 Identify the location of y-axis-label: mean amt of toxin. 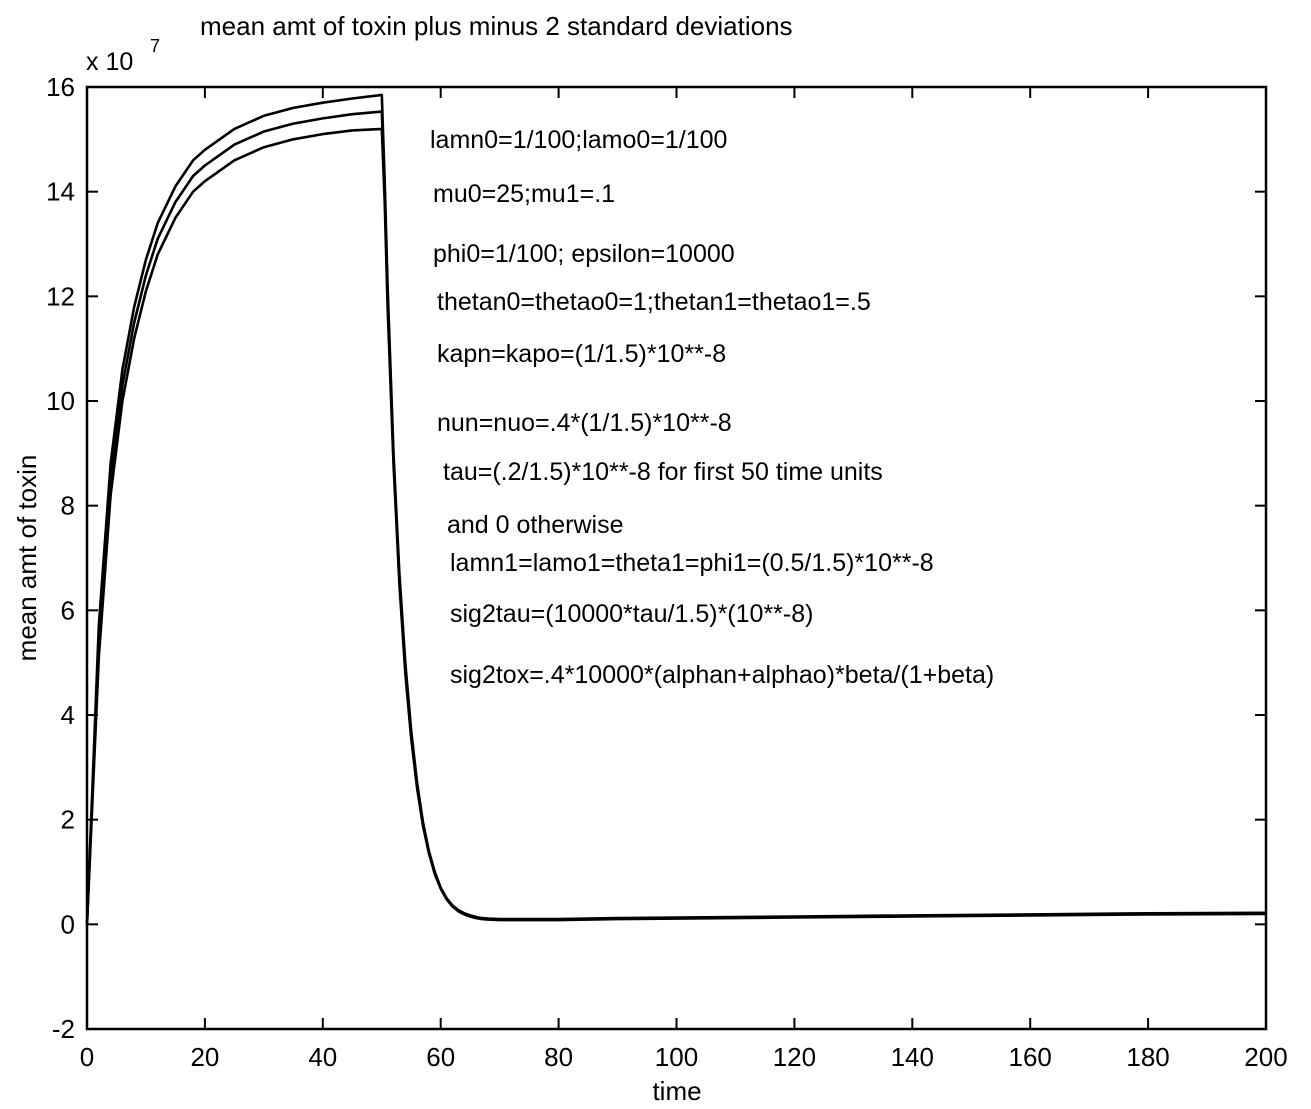
(27, 558).